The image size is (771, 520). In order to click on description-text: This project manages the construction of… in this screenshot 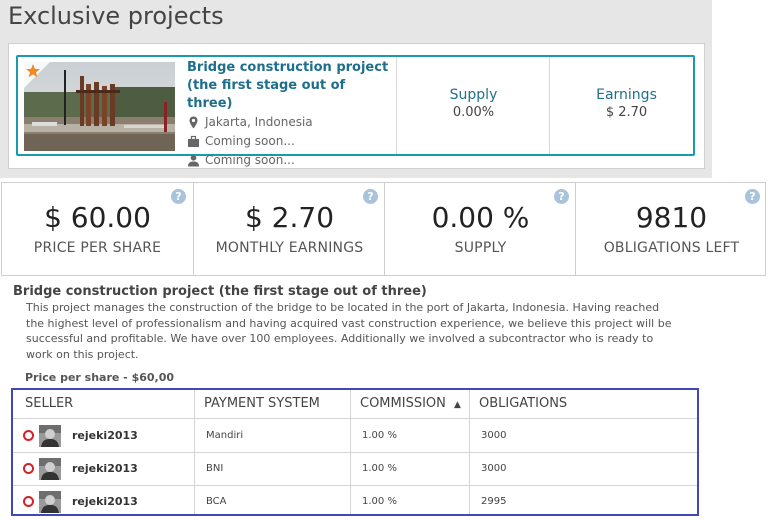, I will do `click(349, 331)`.